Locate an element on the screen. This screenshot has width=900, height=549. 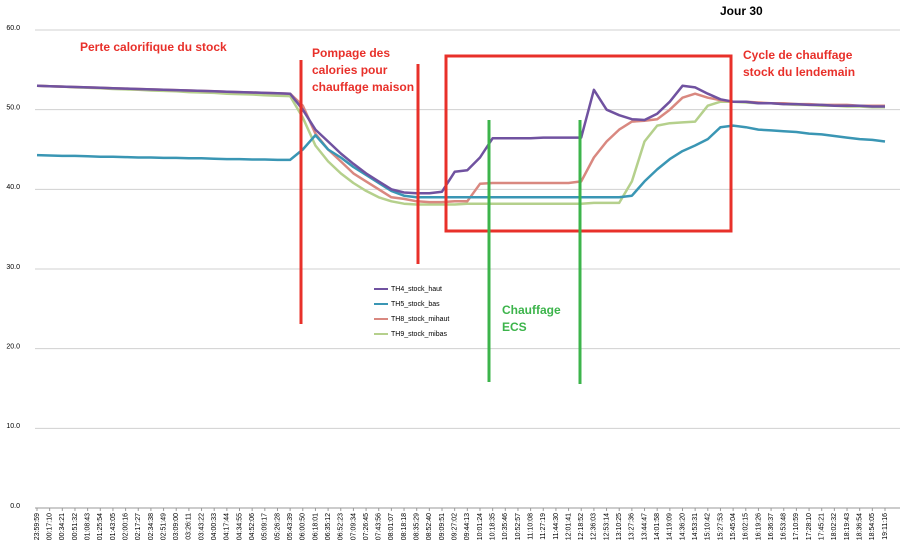
x-tick-label: 13:44:47 is located at coordinates (644, 526).